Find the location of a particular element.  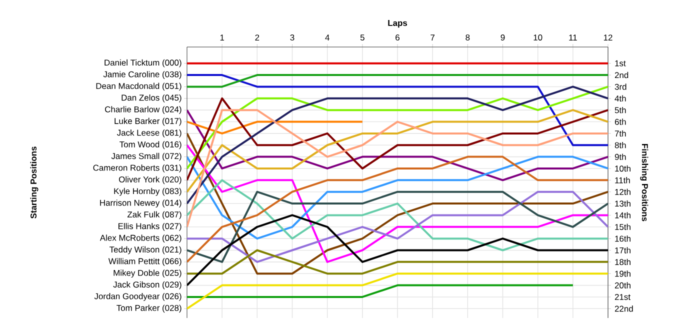

x-tick-label: 10 is located at coordinates (538, 37).